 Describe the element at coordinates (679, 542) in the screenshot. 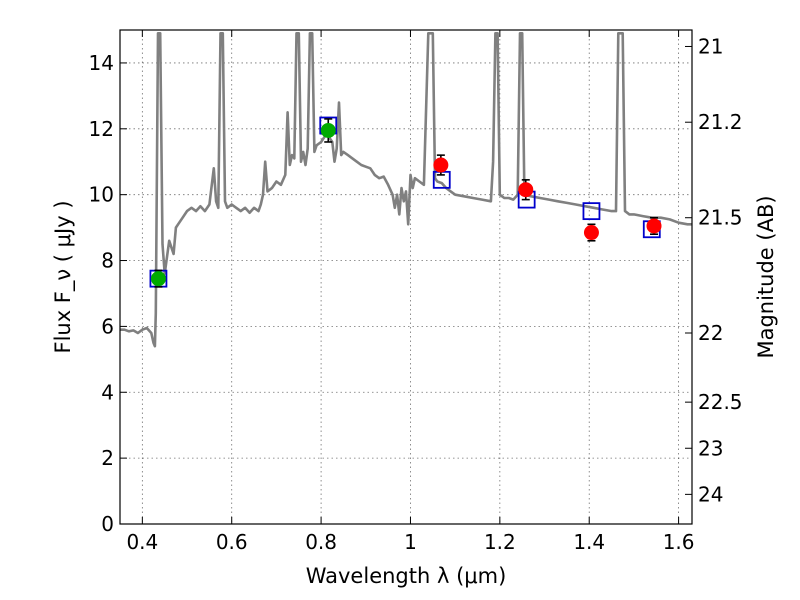

I see `x-tick-label: 1.6` at that location.